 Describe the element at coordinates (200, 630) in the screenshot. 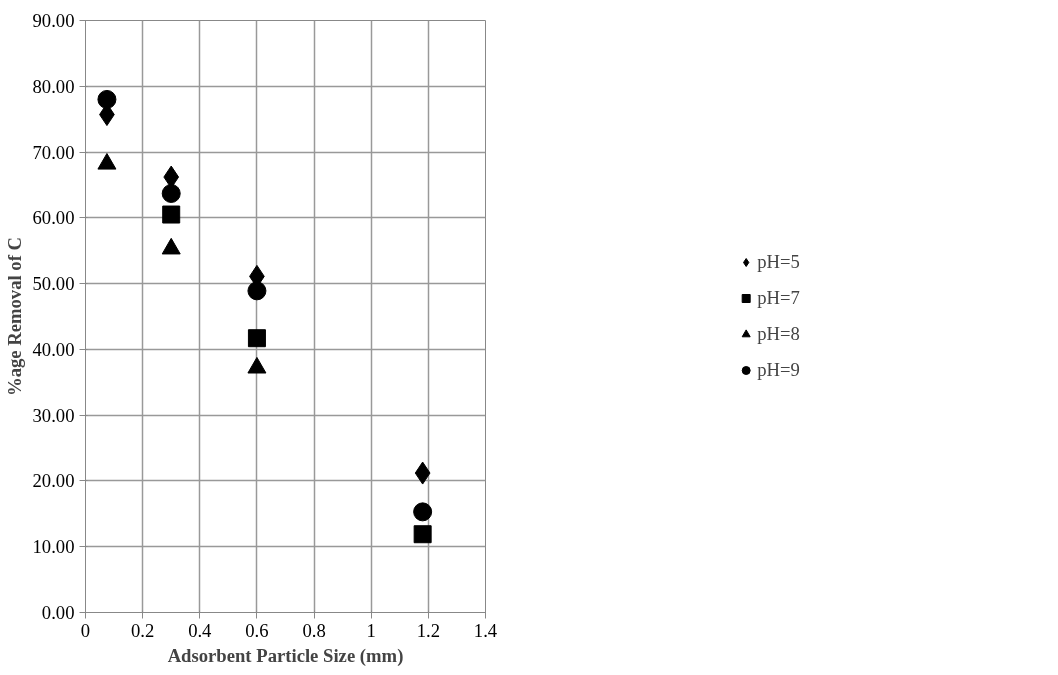

I see `x-tick-label: 0.4` at that location.